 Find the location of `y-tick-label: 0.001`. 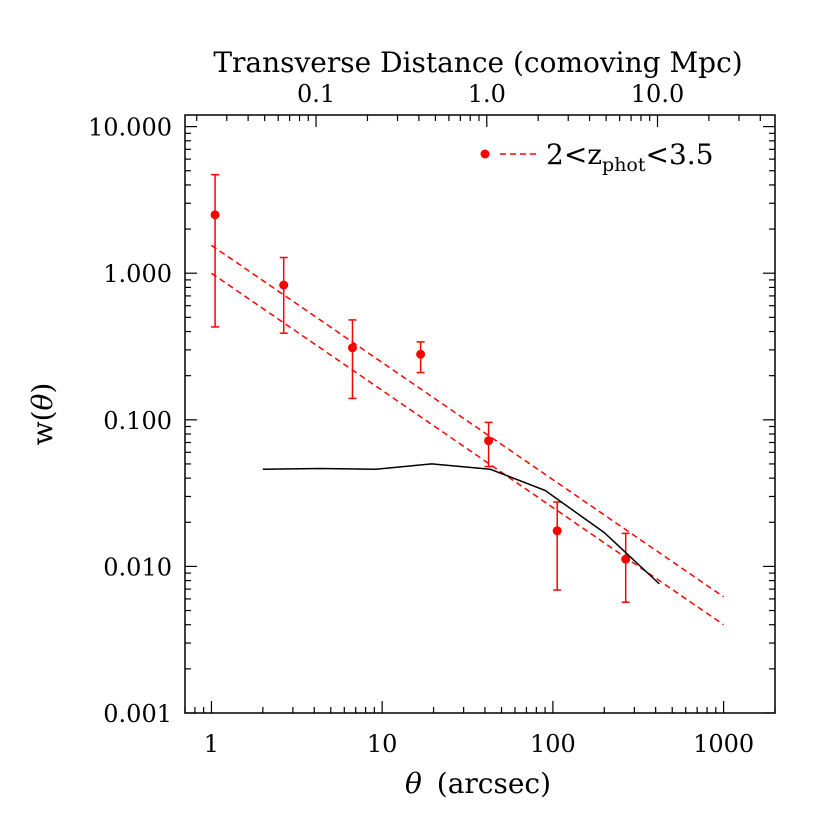

y-tick-label: 0.001 is located at coordinates (137, 714).